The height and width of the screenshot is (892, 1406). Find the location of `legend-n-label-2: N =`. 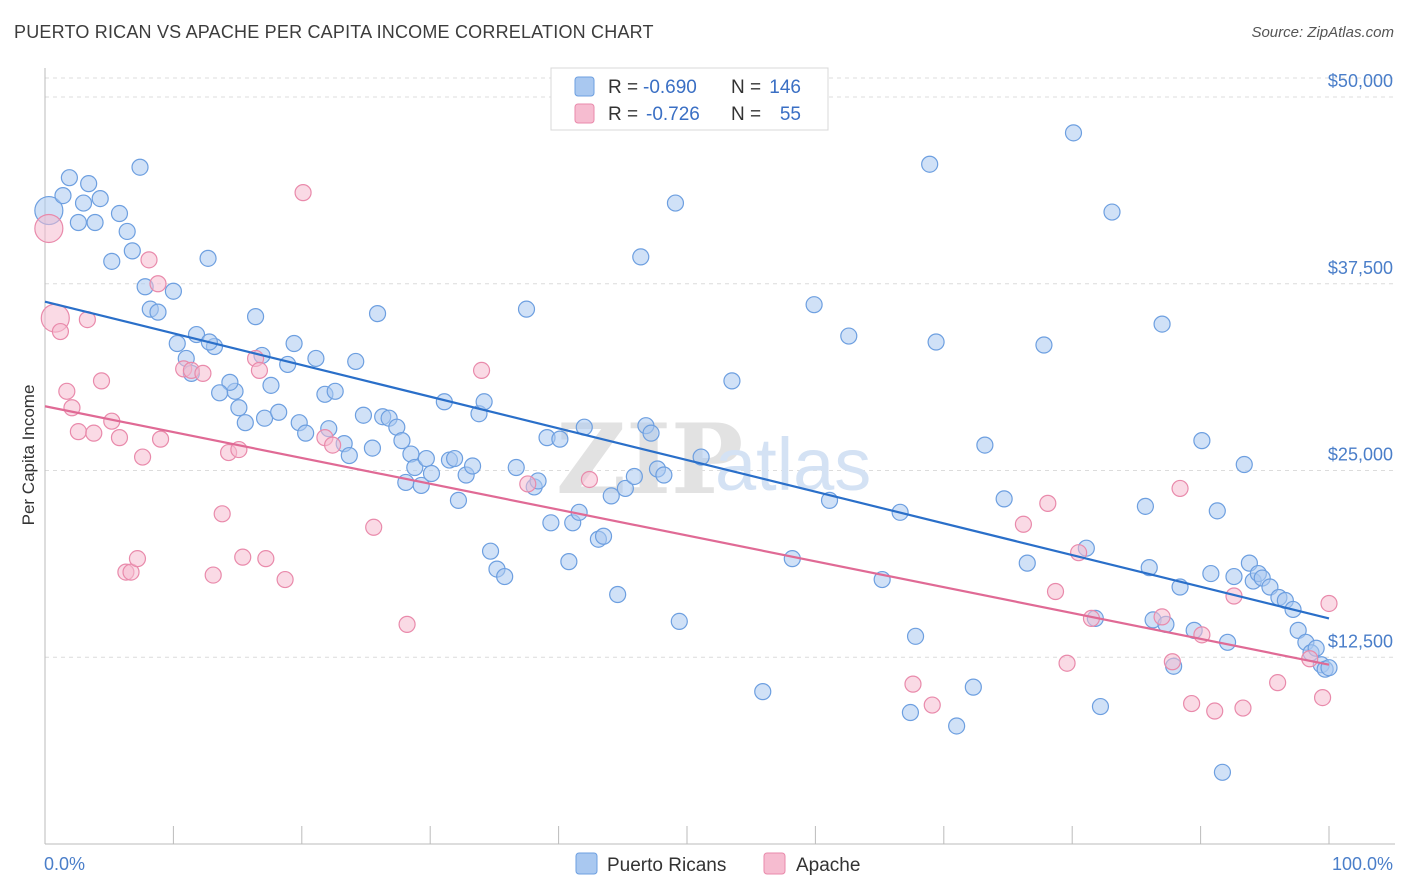

legend-n-label-2: N = is located at coordinates (746, 114).